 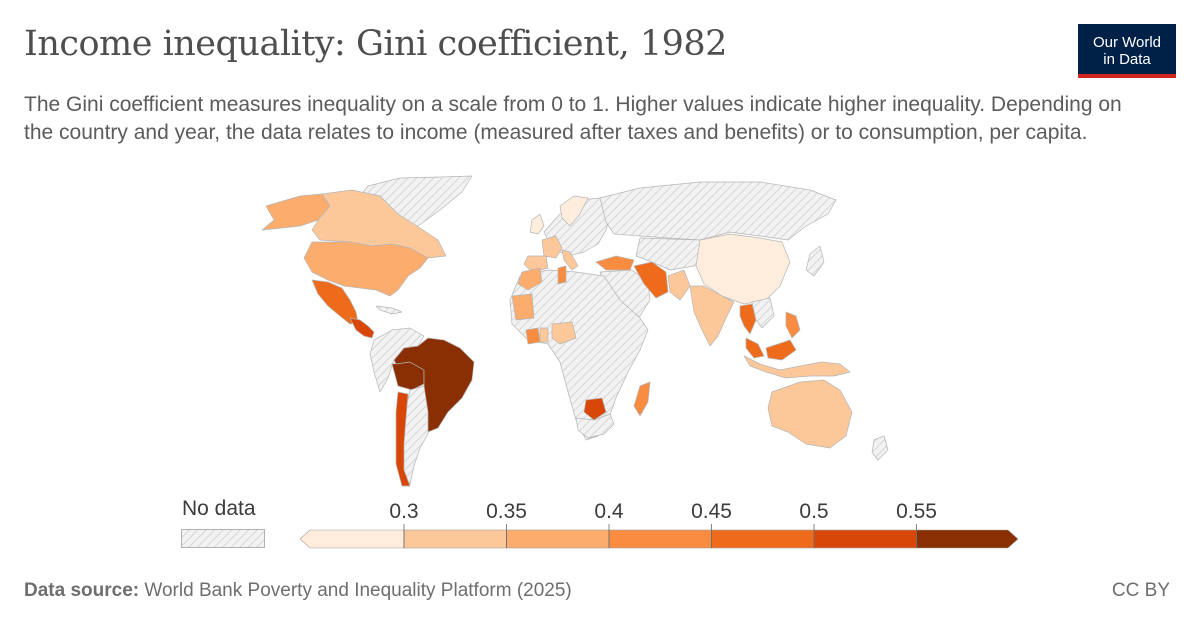 What do you see at coordinates (781, 350) in the screenshot?
I see `borneo-malaysia` at bounding box center [781, 350].